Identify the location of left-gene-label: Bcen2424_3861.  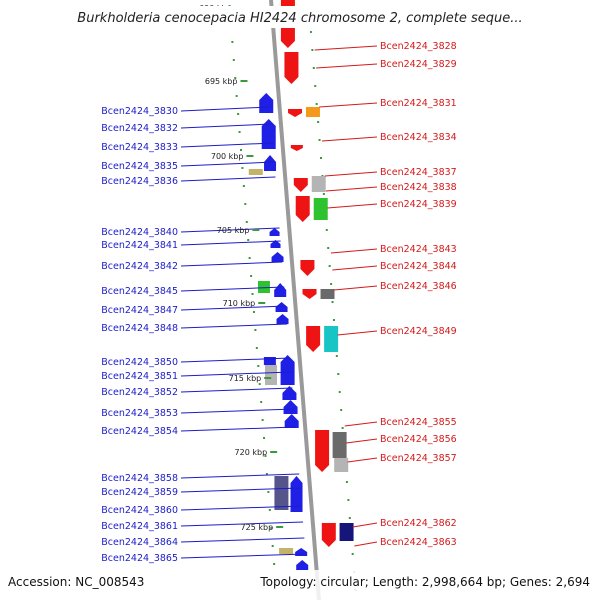
(139, 526).